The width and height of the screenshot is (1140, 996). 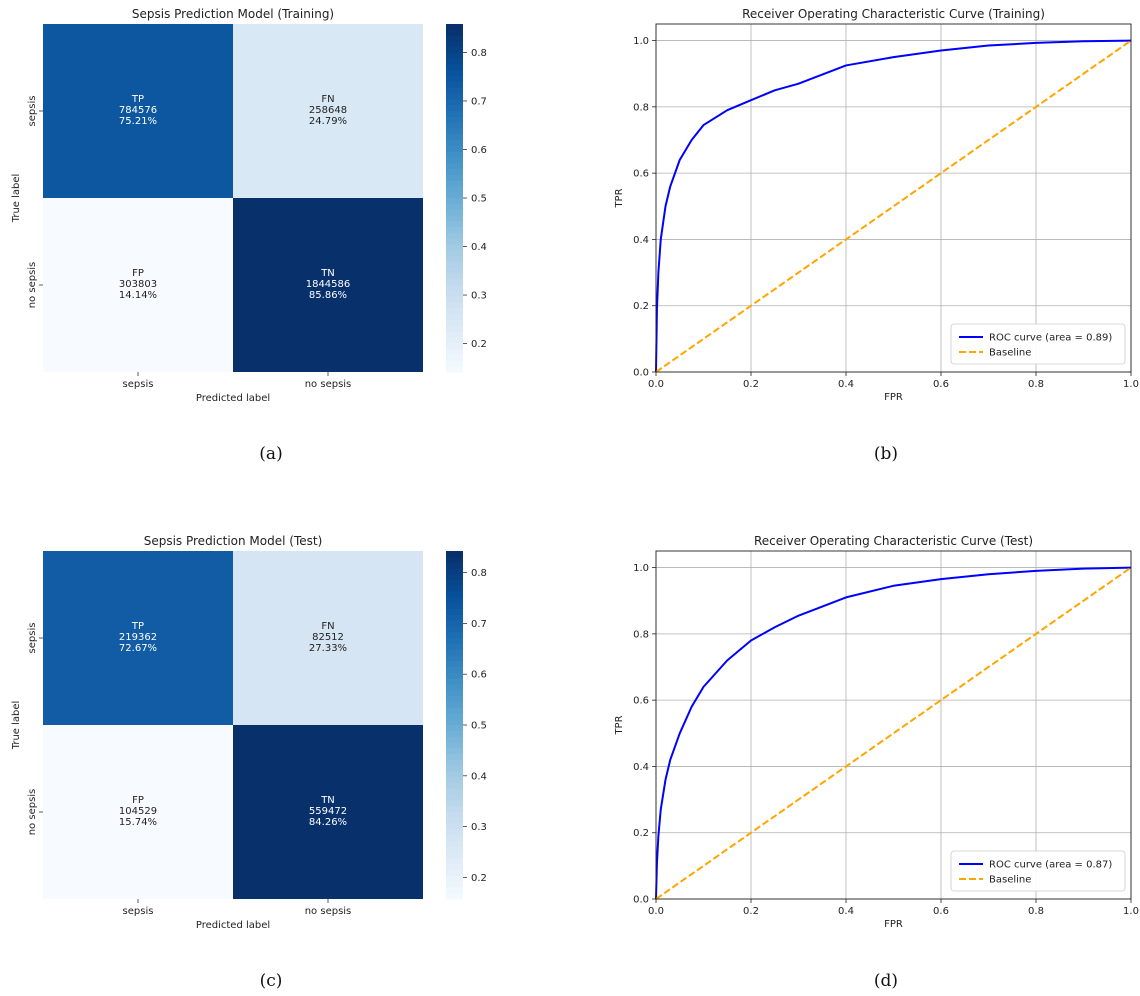 What do you see at coordinates (751, 384) in the screenshot?
I see `x-tick-label: 0.2` at bounding box center [751, 384].